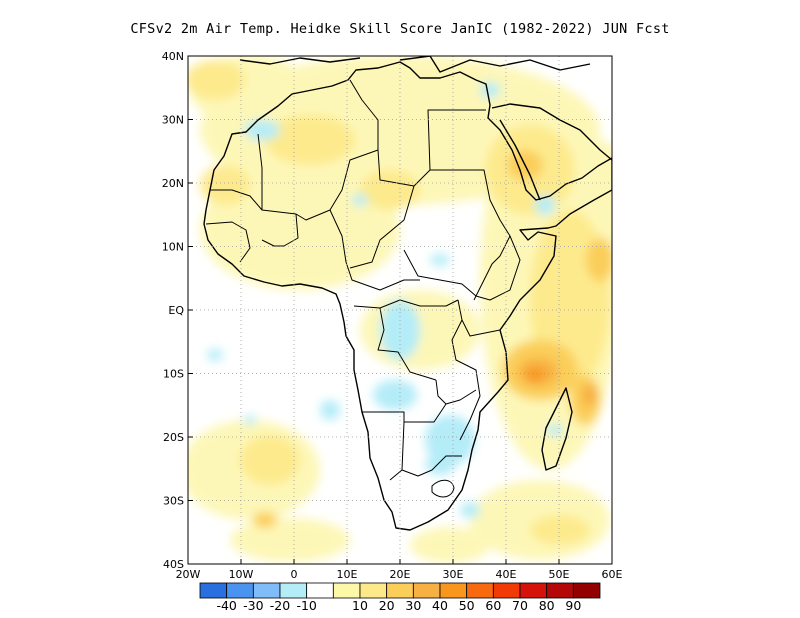  What do you see at coordinates (173, 374) in the screenshot?
I see `lat-label: 10S` at bounding box center [173, 374].